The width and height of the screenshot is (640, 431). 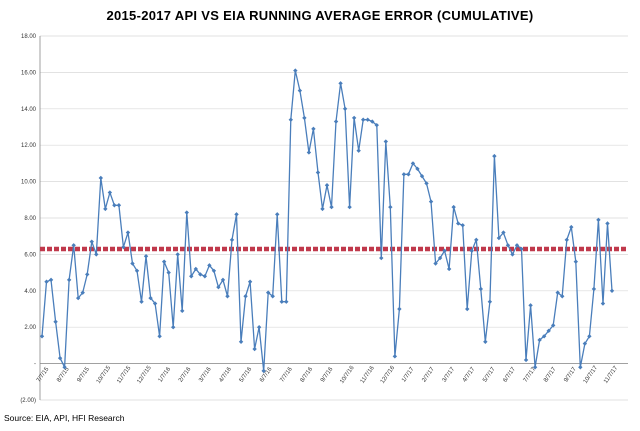 What do you see at coordinates (30, 255) in the screenshot?
I see `y-tick-label: 6.00` at bounding box center [30, 255].